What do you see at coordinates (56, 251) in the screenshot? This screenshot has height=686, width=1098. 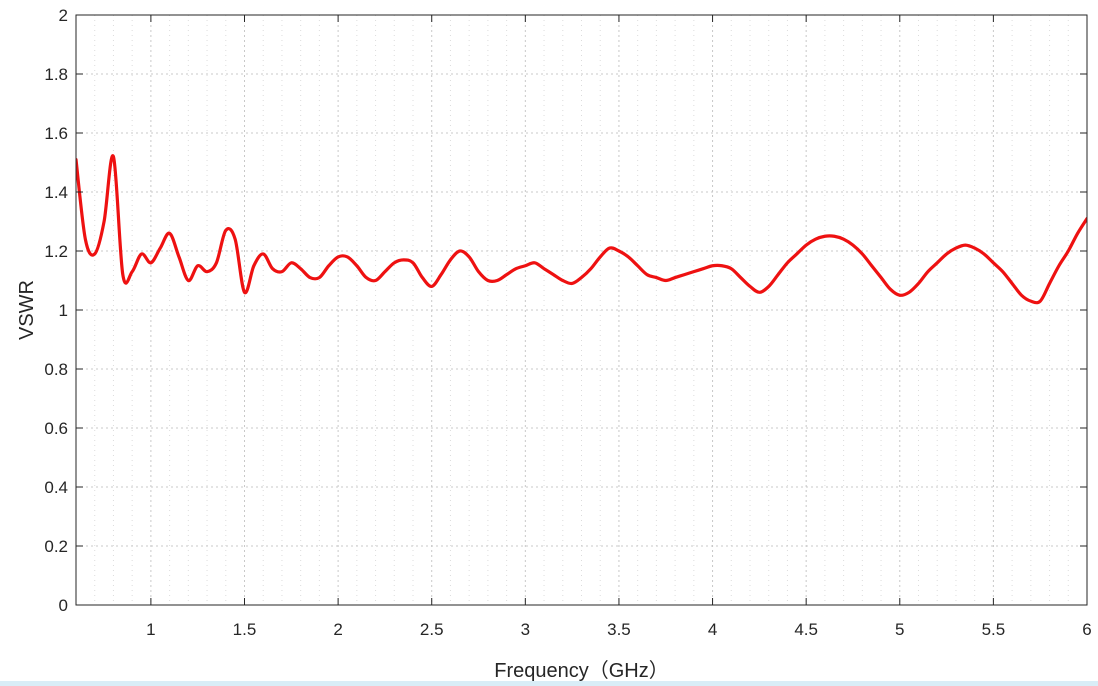 I see `y-tick-label: 1.2` at bounding box center [56, 251].